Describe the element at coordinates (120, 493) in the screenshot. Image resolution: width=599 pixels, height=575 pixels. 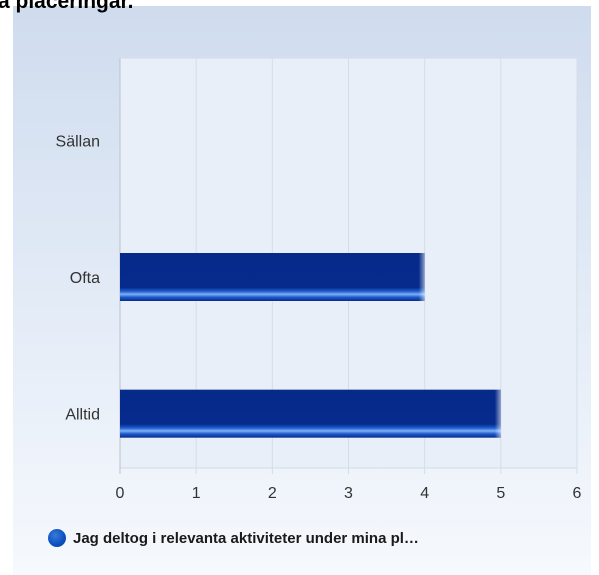
I see `x-tick-label-0: 0` at that location.